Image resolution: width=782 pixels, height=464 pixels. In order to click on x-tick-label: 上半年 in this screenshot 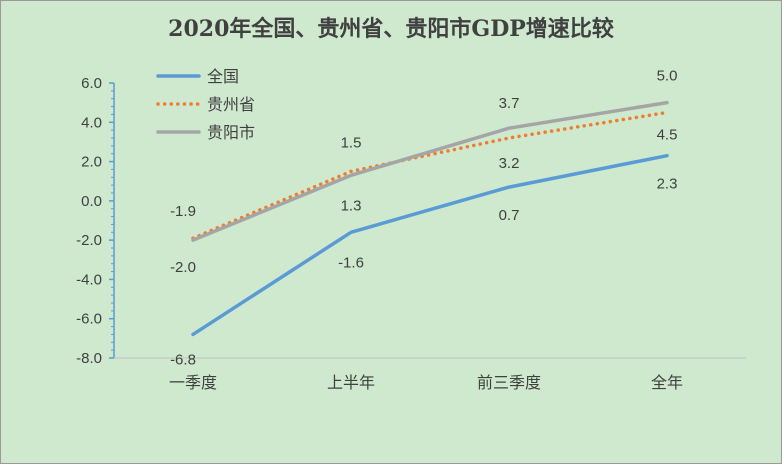, I will do `click(351, 383)`.